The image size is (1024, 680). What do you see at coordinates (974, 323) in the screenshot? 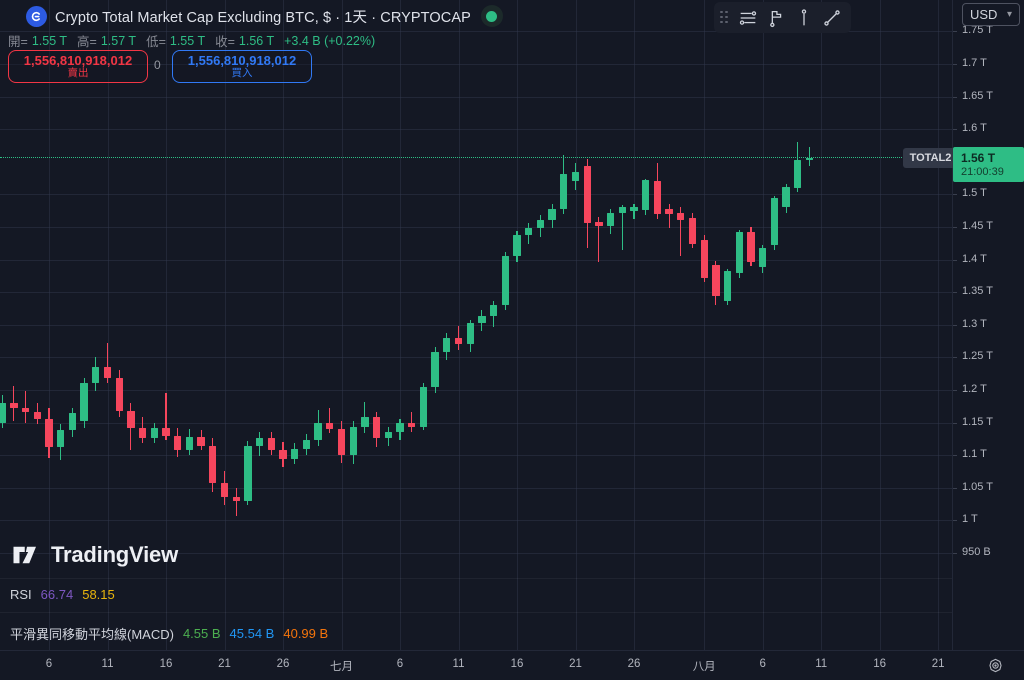
I see `price-axis-label: 1.3 T` at bounding box center [974, 323].